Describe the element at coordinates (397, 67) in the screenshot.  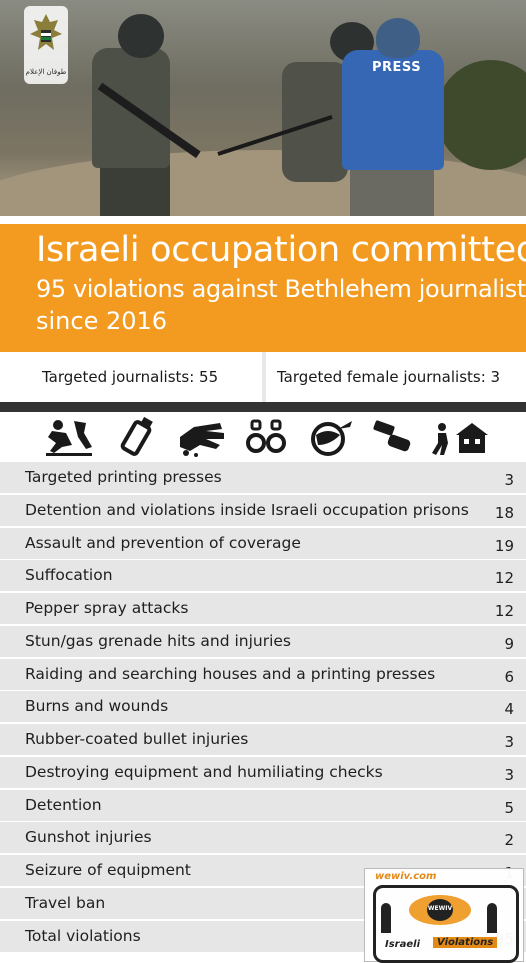
I see `press-vest-label: PRESS` at that location.